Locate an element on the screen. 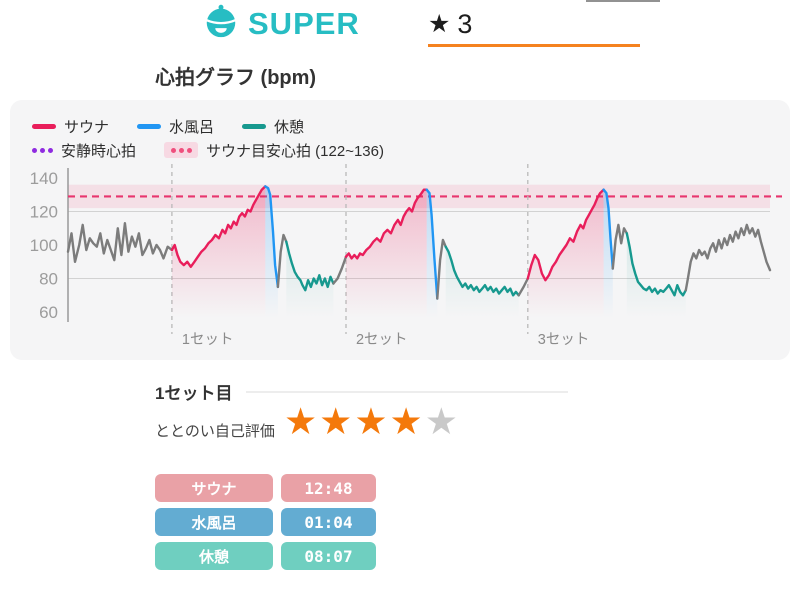 The height and width of the screenshot is (600, 800). y-tick-label: 80 is located at coordinates (48, 279).